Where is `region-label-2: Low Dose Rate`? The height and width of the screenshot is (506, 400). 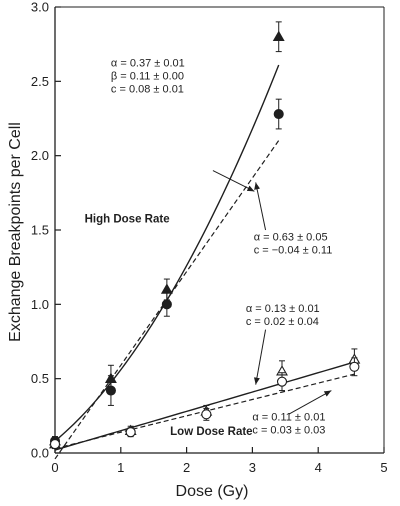
region-label-2: Low Dose Rate is located at coordinates (211, 432).